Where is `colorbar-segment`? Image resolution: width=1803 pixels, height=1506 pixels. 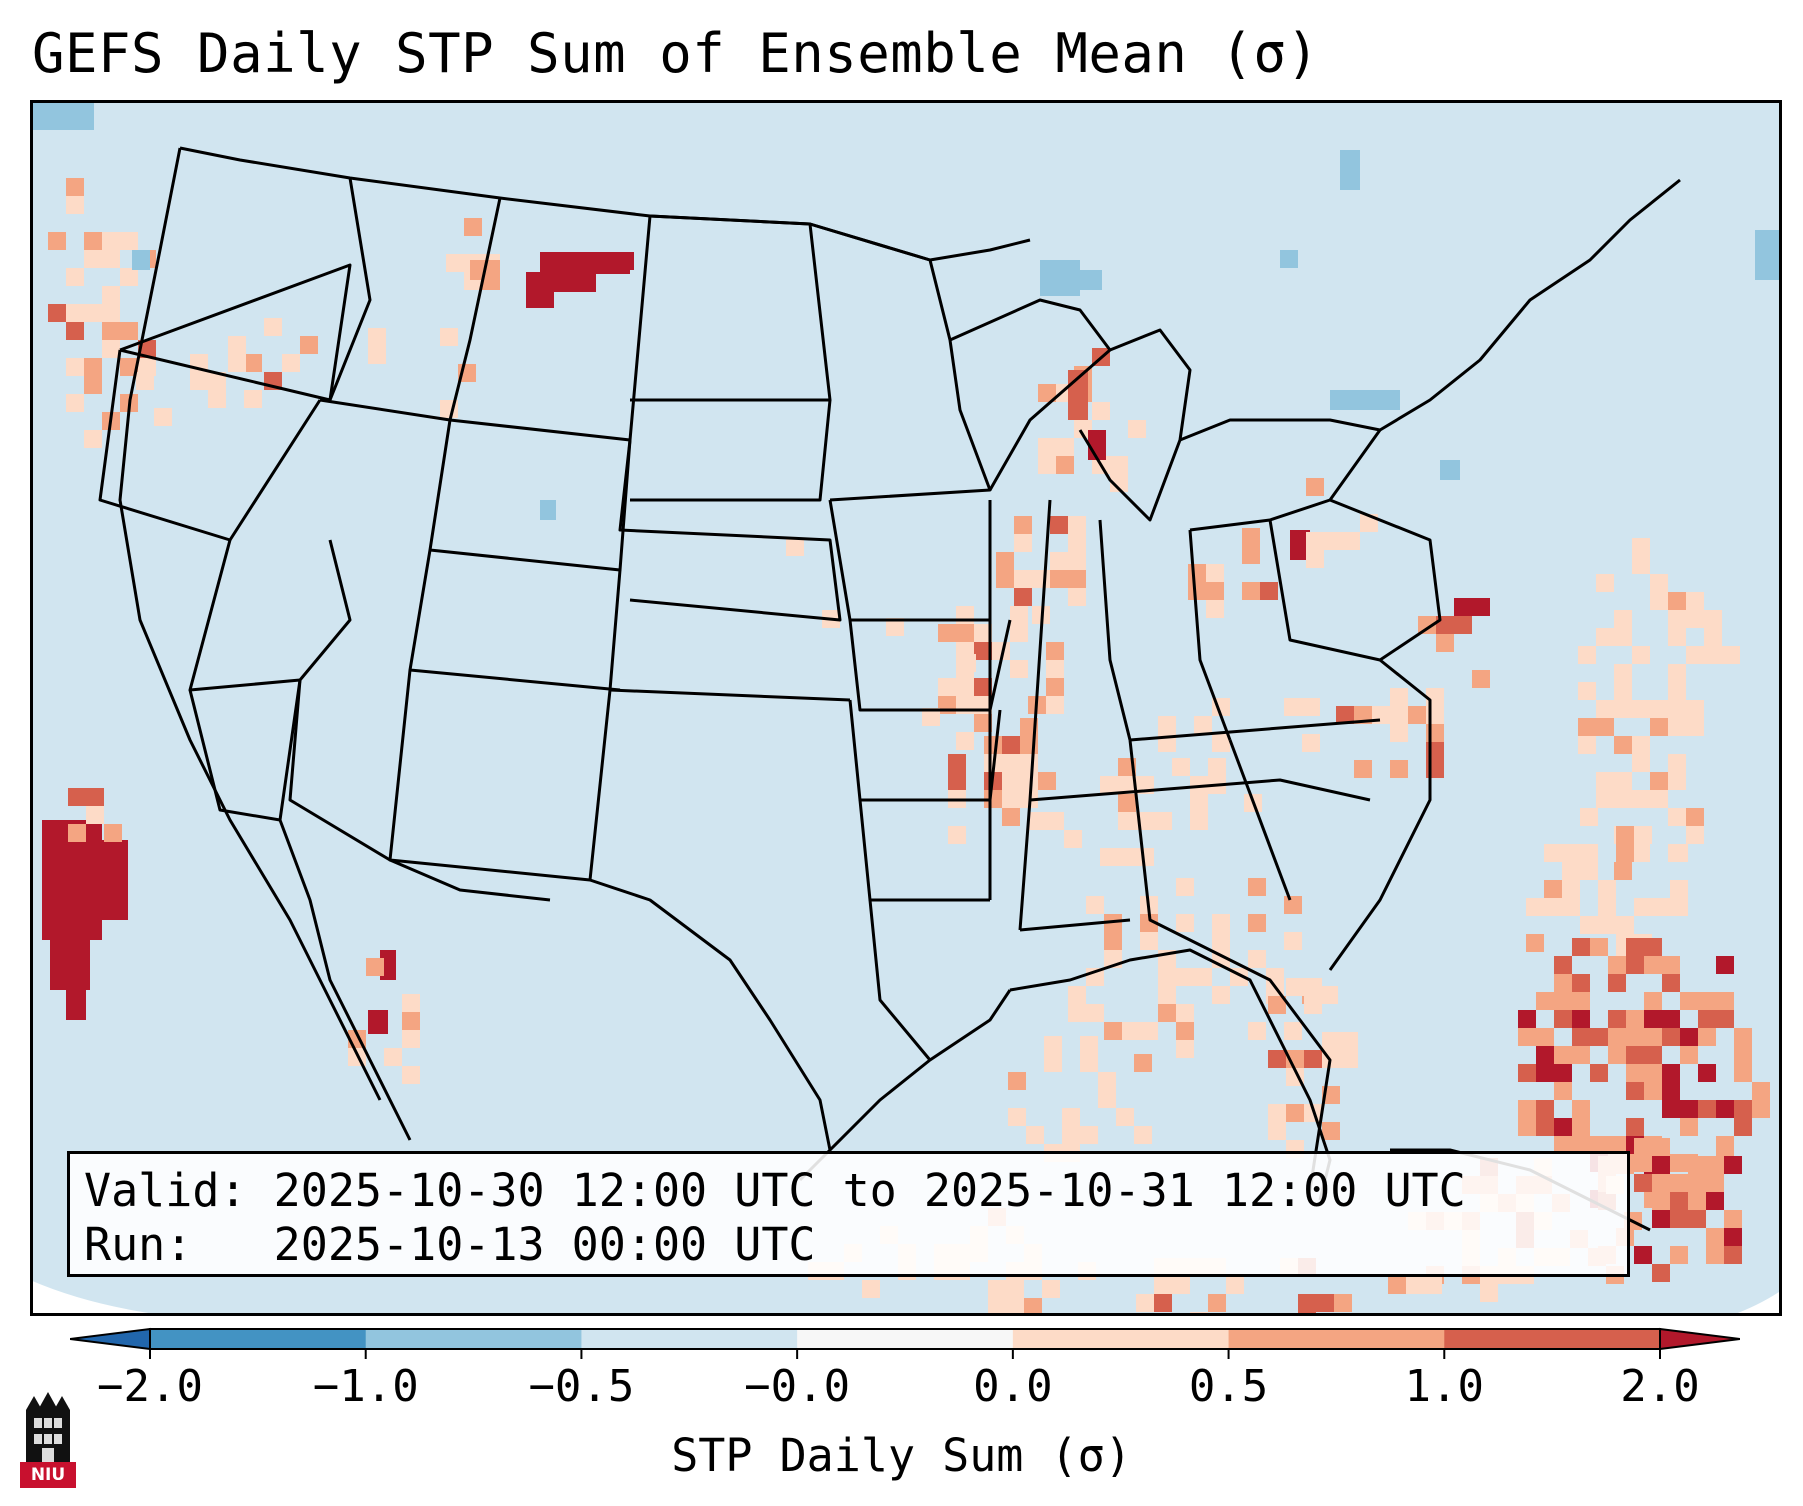 colorbar-segment is located at coordinates (1336, 1339).